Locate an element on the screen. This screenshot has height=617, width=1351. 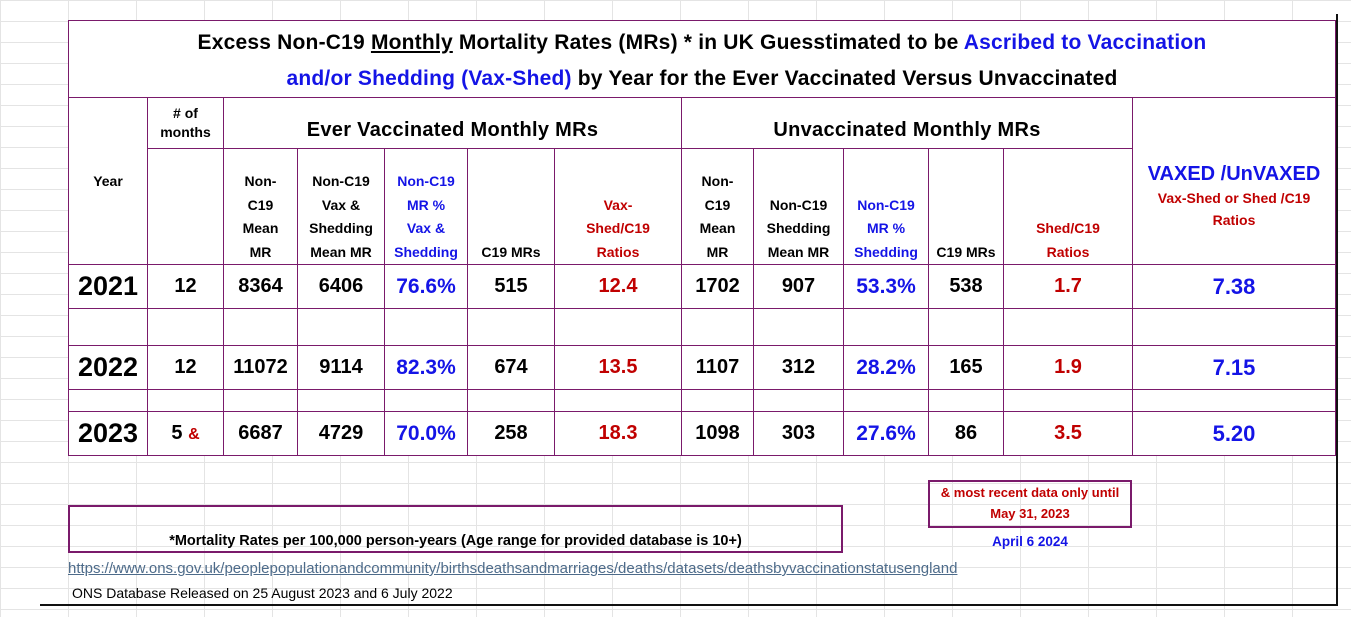
year-cell: 2021 is located at coordinates (108, 286).